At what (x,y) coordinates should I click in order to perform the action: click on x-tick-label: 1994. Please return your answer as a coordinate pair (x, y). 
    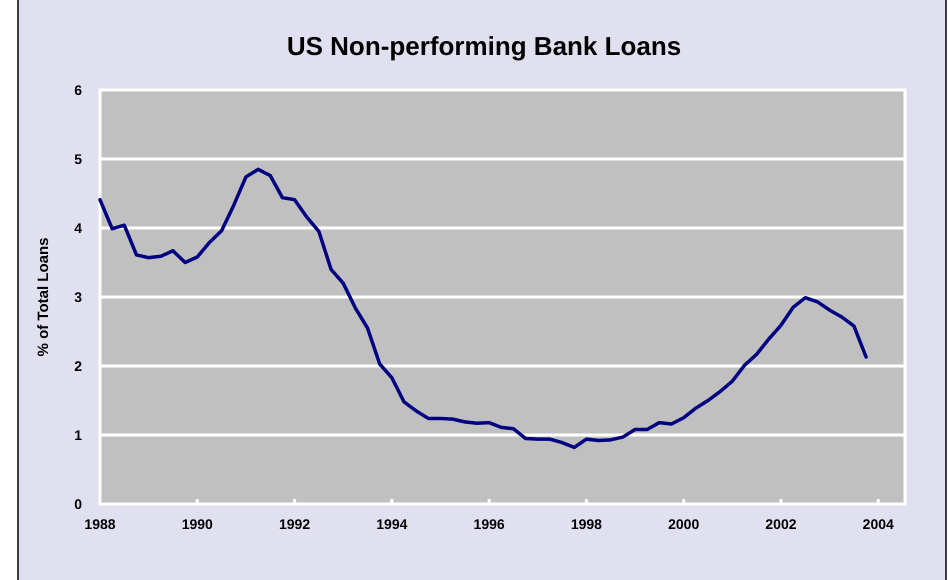
    Looking at the image, I should click on (392, 524).